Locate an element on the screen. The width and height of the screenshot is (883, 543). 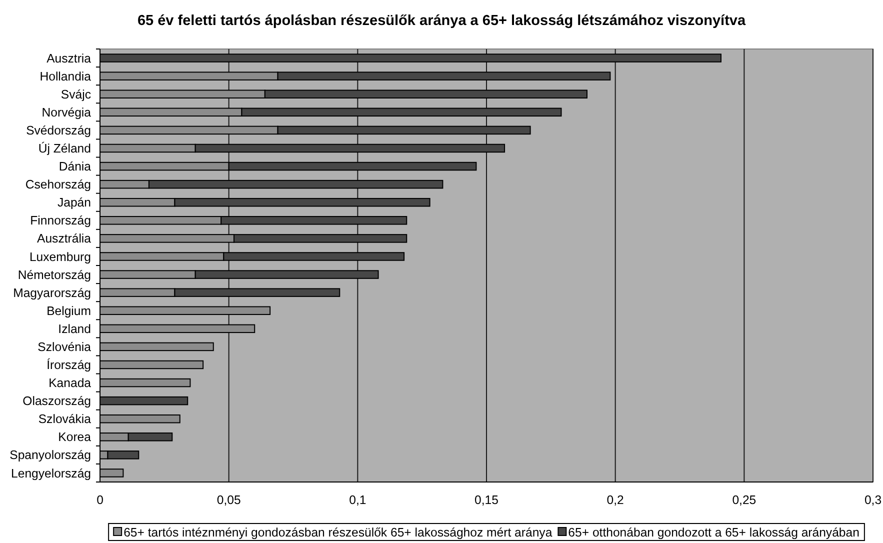
y-tick-label: Németország is located at coordinates (55, 275).